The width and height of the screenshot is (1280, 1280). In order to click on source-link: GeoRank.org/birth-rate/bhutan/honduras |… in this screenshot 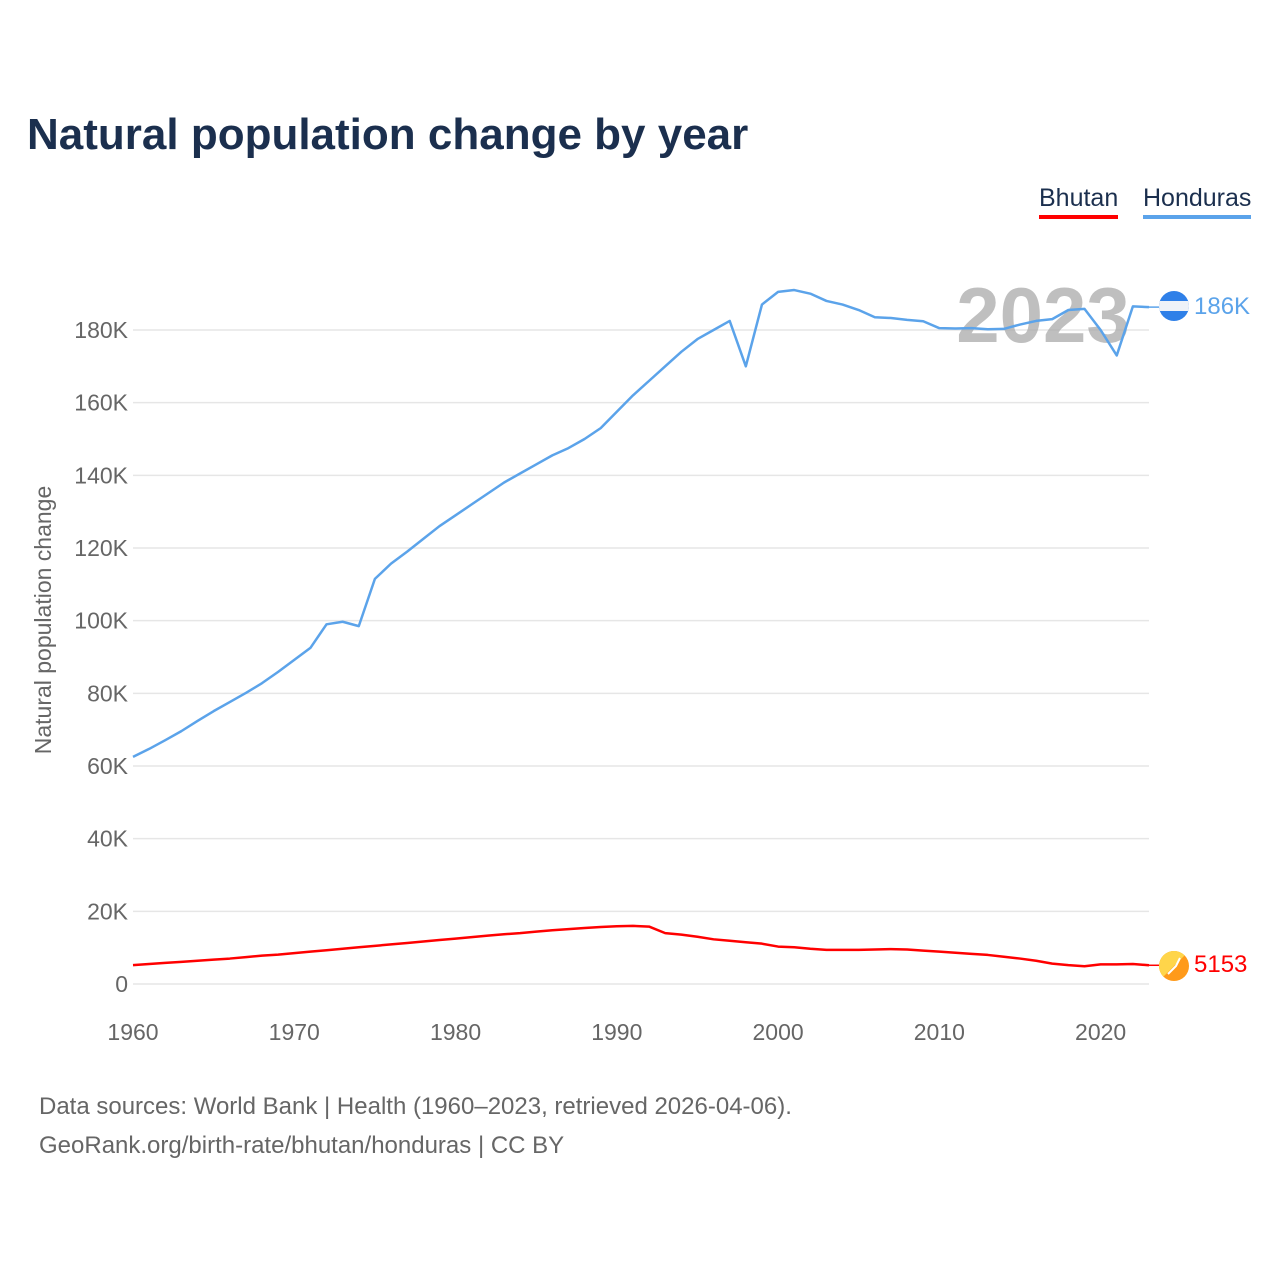, I will do `click(302, 1145)`.